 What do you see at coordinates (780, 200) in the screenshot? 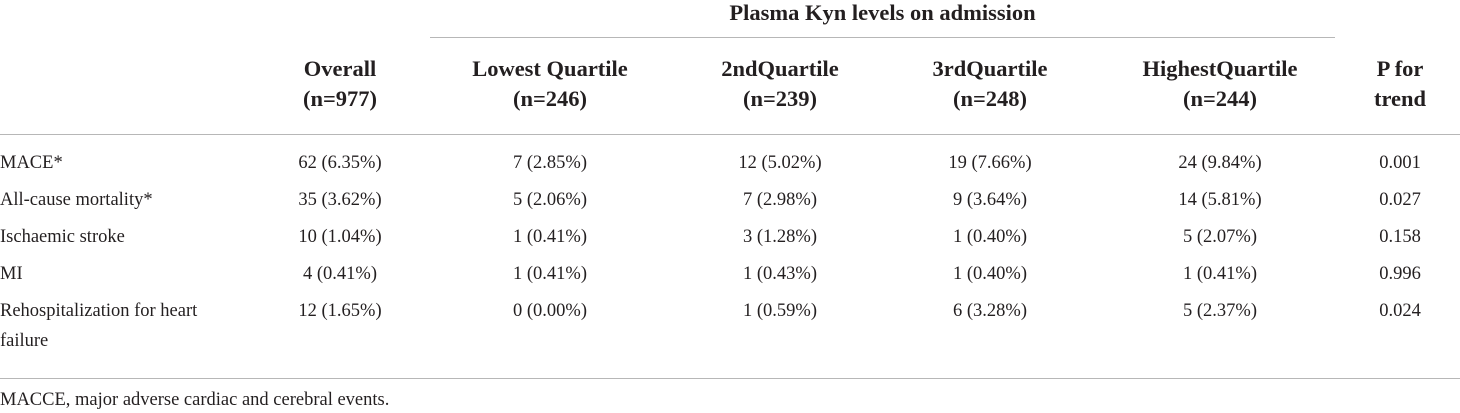
I see `table-cell: 7 (2.98%)` at bounding box center [780, 200].